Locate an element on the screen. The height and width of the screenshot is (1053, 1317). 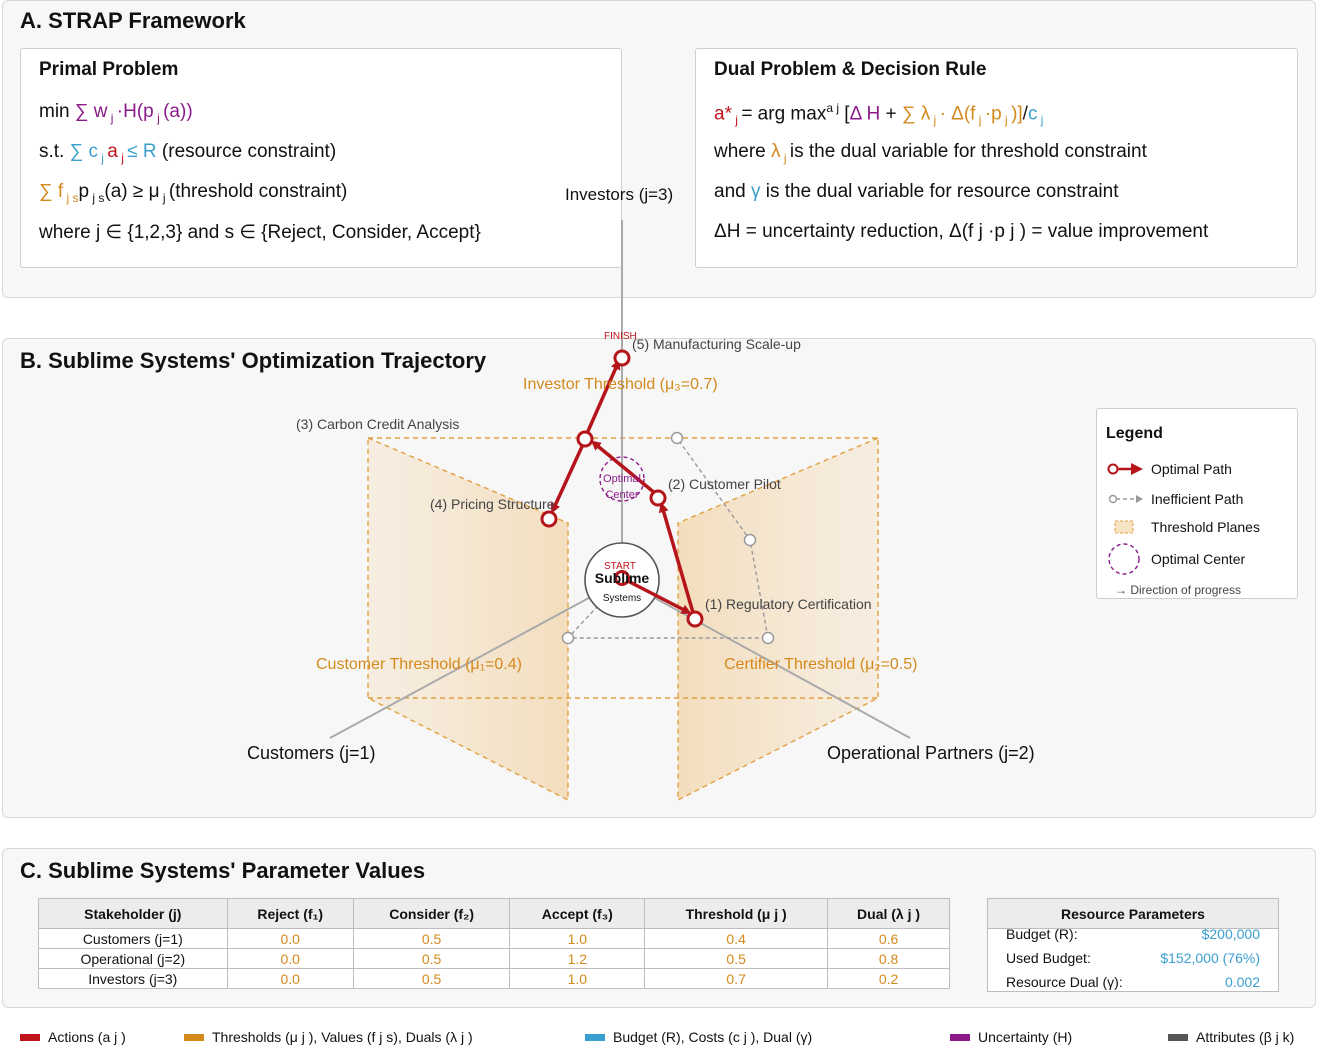
table-cell: 0.7 is located at coordinates (736, 978).